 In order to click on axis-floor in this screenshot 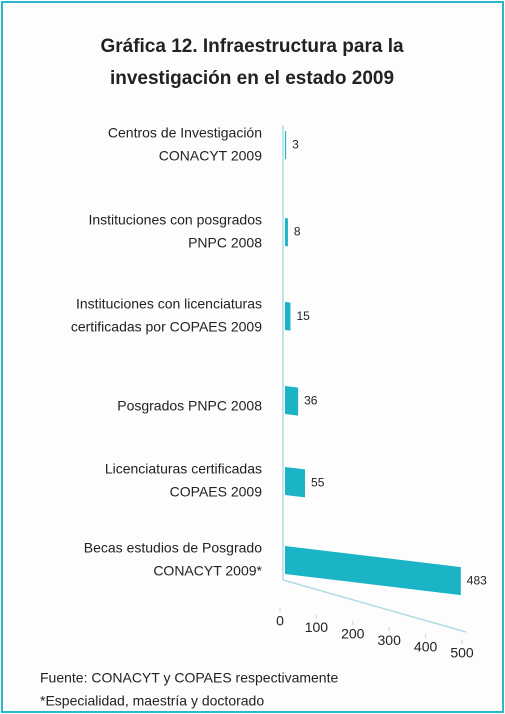, I will do `click(374, 606)`.